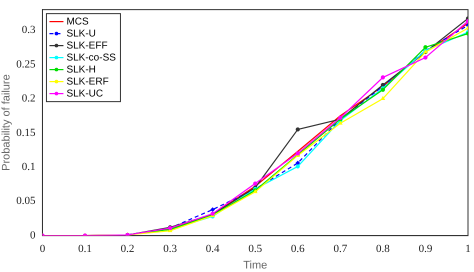 This screenshot has height=272, width=474. I want to click on y-tick-label: 0, so click(33, 235).